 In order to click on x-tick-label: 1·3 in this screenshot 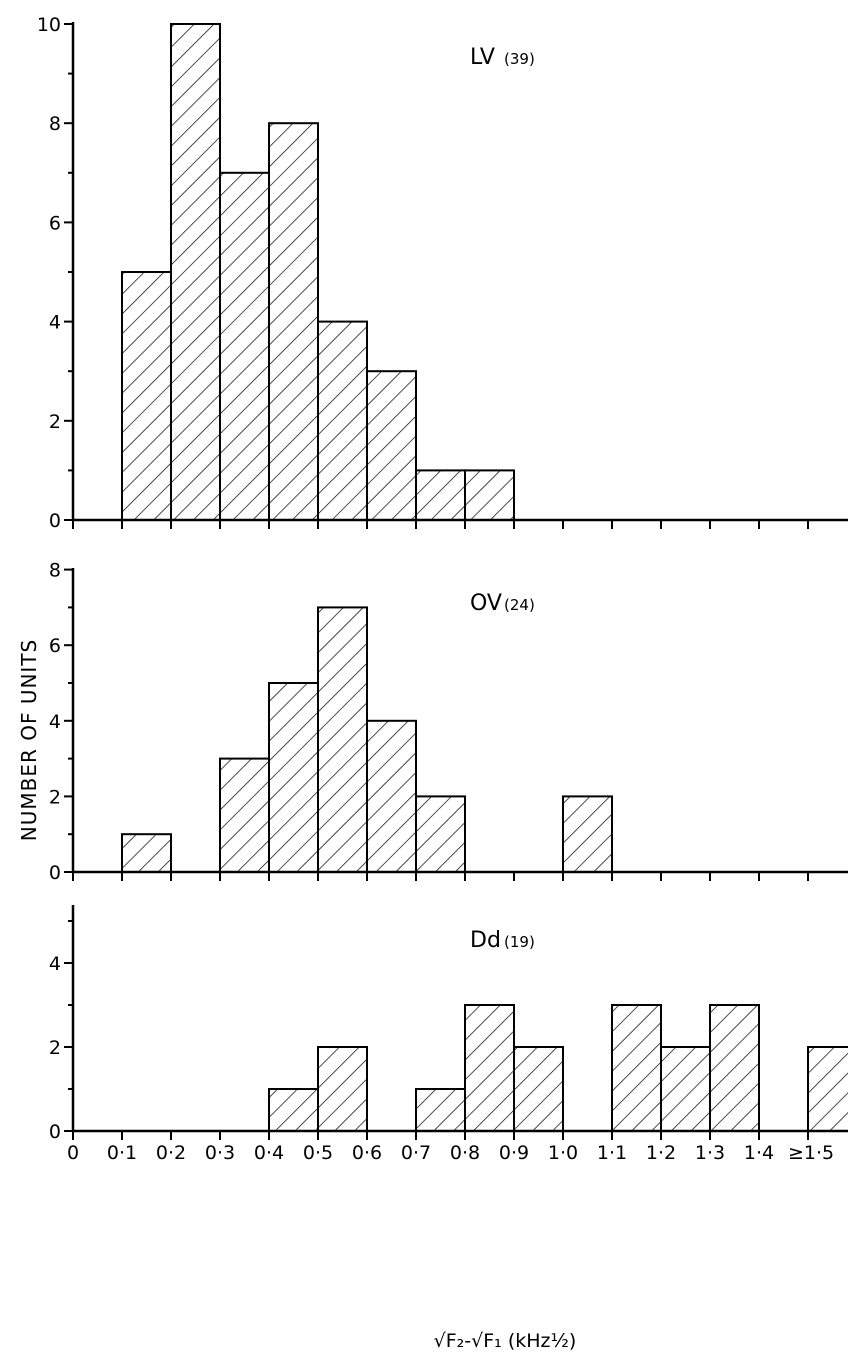, I will do `click(710, 1153)`.